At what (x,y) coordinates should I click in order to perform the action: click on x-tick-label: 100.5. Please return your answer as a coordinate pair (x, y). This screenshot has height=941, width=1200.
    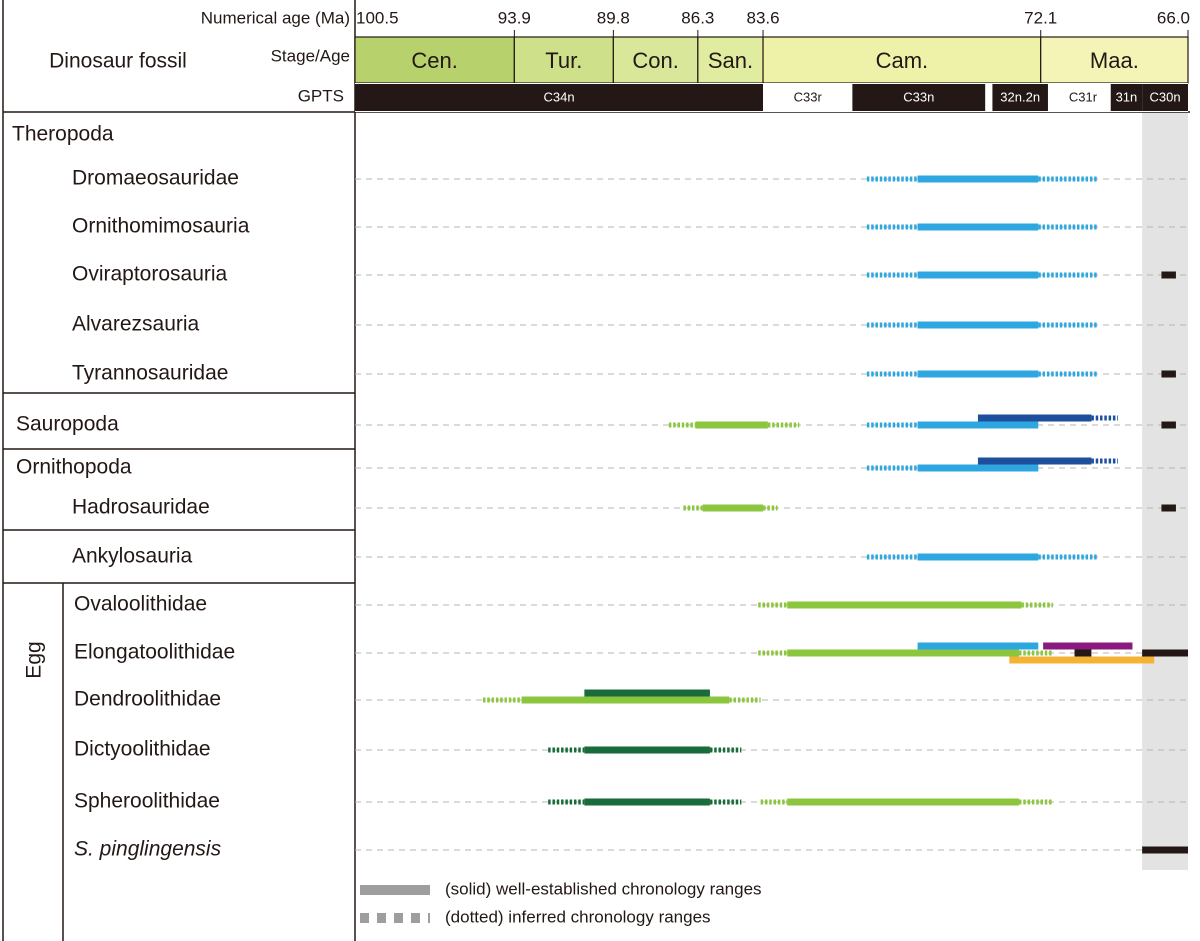
    Looking at the image, I should click on (377, 17).